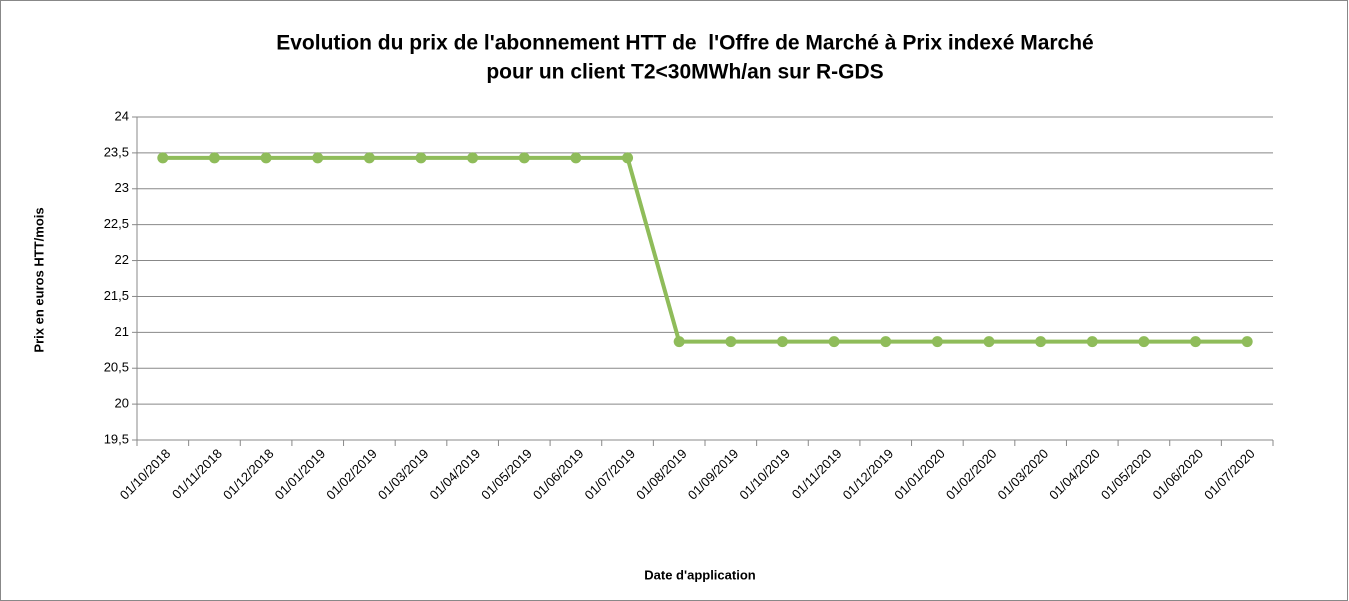 Image resolution: width=1349 pixels, height=601 pixels. What do you see at coordinates (122, 259) in the screenshot?
I see `y-tick-label: 22` at bounding box center [122, 259].